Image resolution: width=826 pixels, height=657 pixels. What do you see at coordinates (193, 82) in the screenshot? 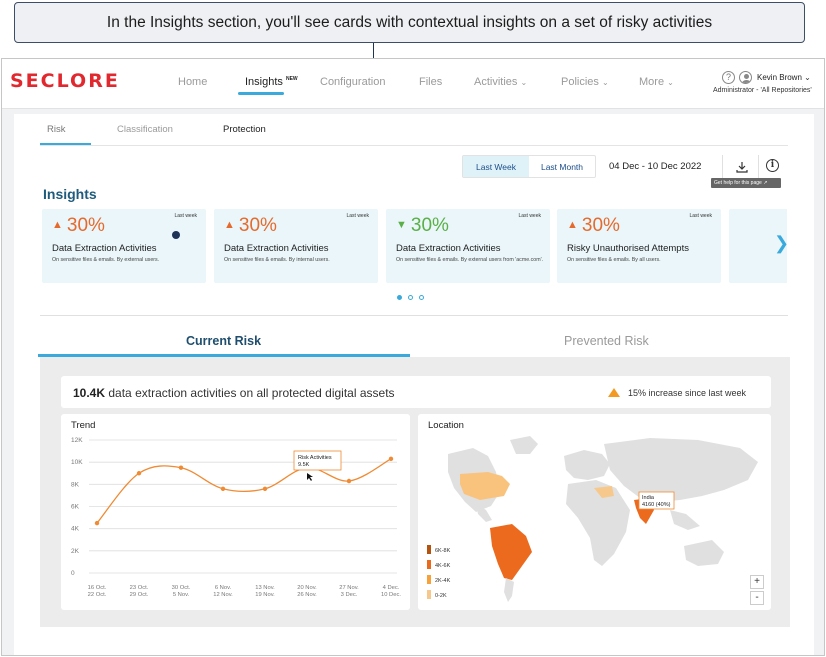
I see `nav-home: Home` at bounding box center [193, 82].